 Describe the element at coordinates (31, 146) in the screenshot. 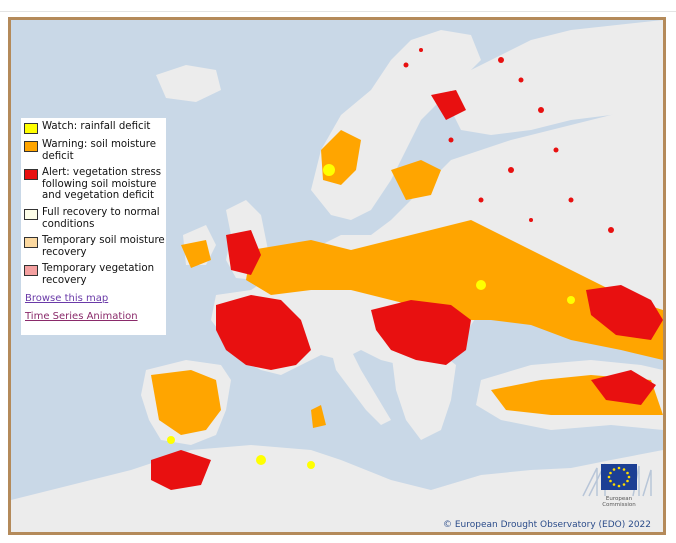

I see `swatch-warning` at that location.